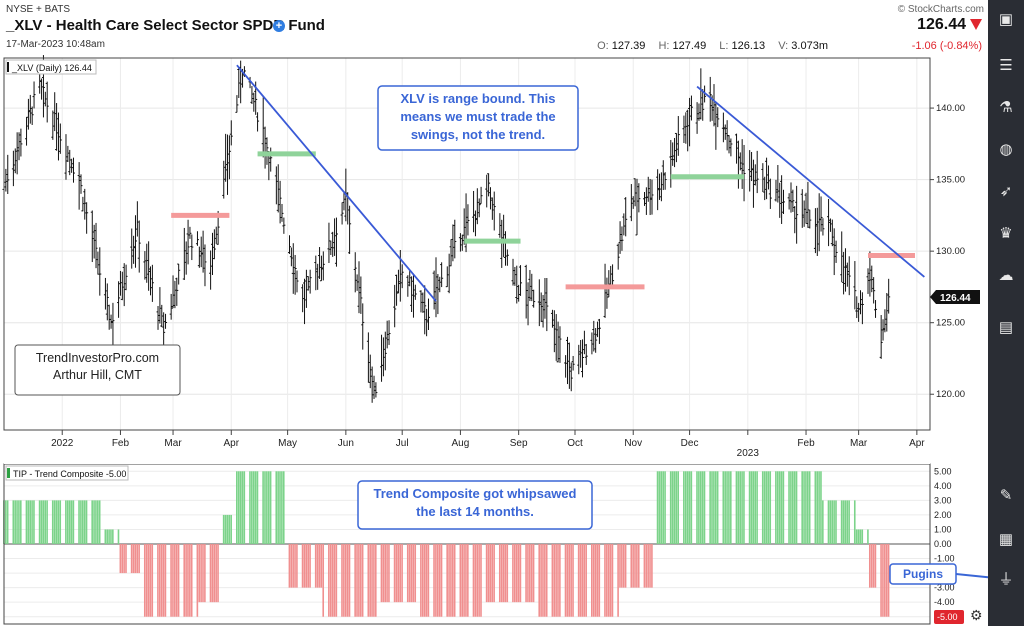 The width and height of the screenshot is (1024, 626). What do you see at coordinates (8, 67) in the screenshot?
I see `price-legend-swatch` at bounding box center [8, 67].